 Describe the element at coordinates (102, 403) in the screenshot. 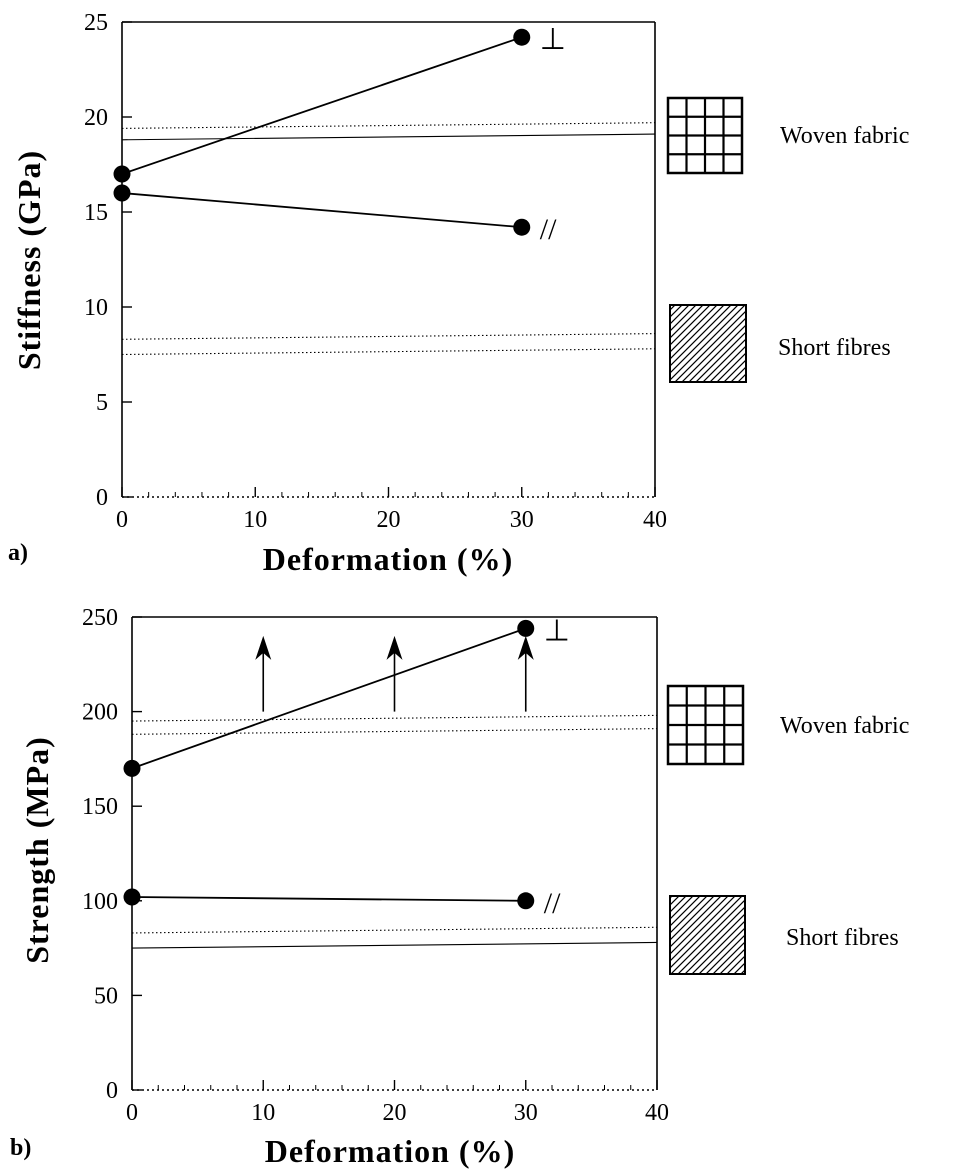

I see `y-tick-label: 5` at that location.